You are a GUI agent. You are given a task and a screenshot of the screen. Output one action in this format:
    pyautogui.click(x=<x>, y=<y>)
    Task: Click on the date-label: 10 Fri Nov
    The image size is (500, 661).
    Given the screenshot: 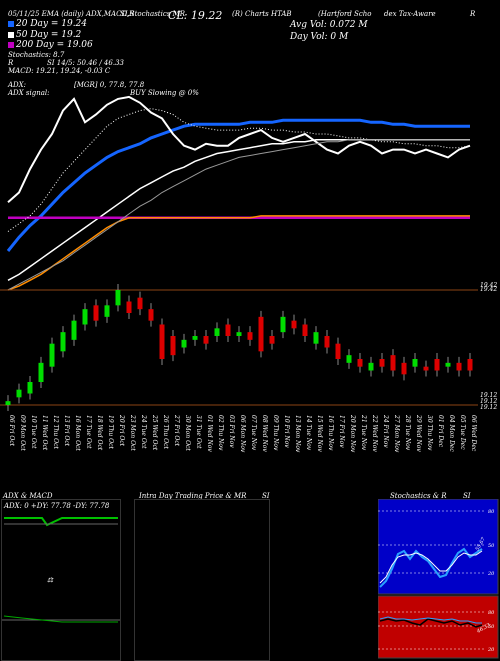 What is the action you would take?
    pyautogui.click(x=286, y=431)
    